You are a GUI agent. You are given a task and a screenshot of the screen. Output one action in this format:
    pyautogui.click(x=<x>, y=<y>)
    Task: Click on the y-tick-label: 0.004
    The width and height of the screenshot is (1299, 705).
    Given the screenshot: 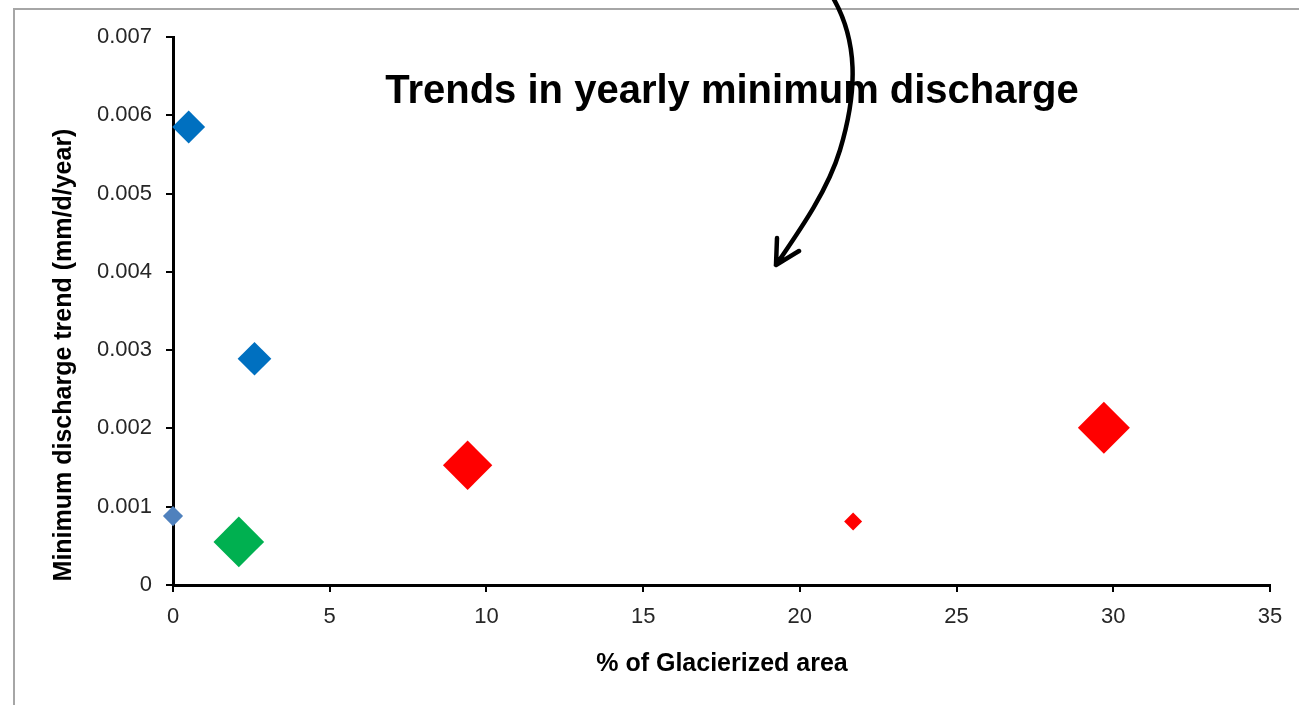 What is the action you would take?
    pyautogui.click(x=124, y=270)
    